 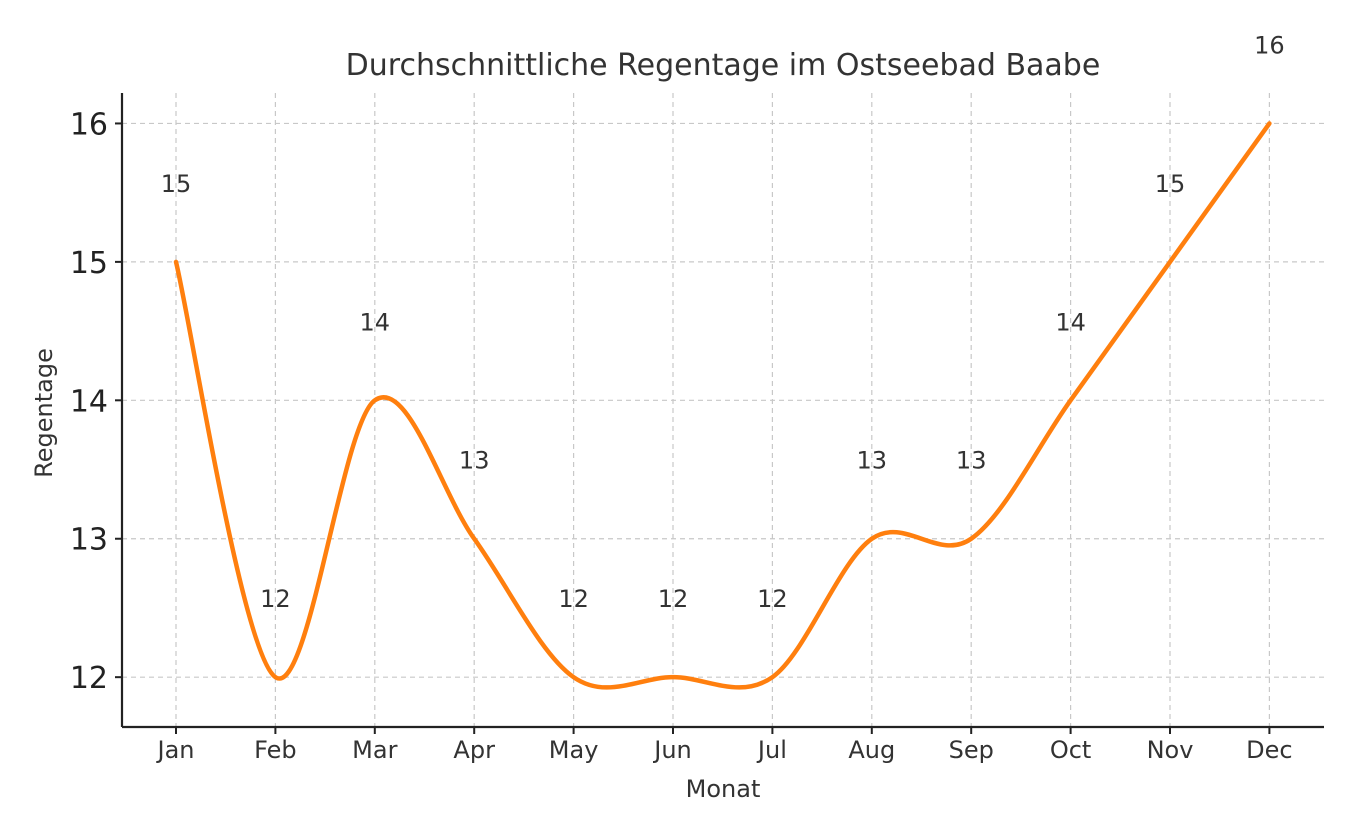 What do you see at coordinates (89, 124) in the screenshot?
I see `y-tick-label: 16` at bounding box center [89, 124].